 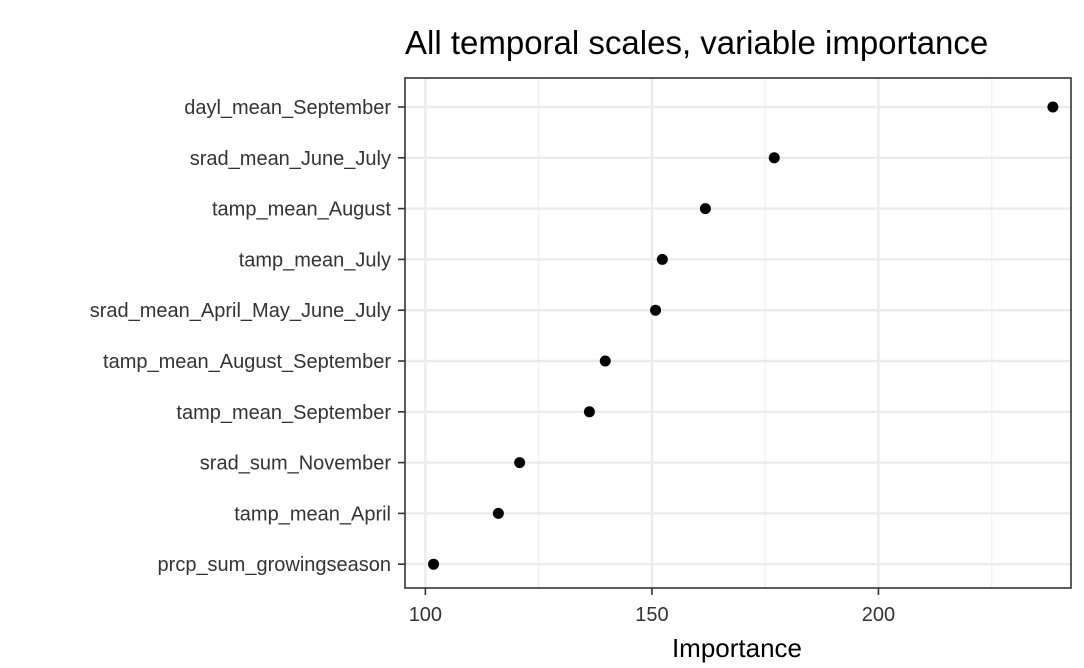 I want to click on y-tick-label: tamp_mean_April, so click(x=312, y=514).